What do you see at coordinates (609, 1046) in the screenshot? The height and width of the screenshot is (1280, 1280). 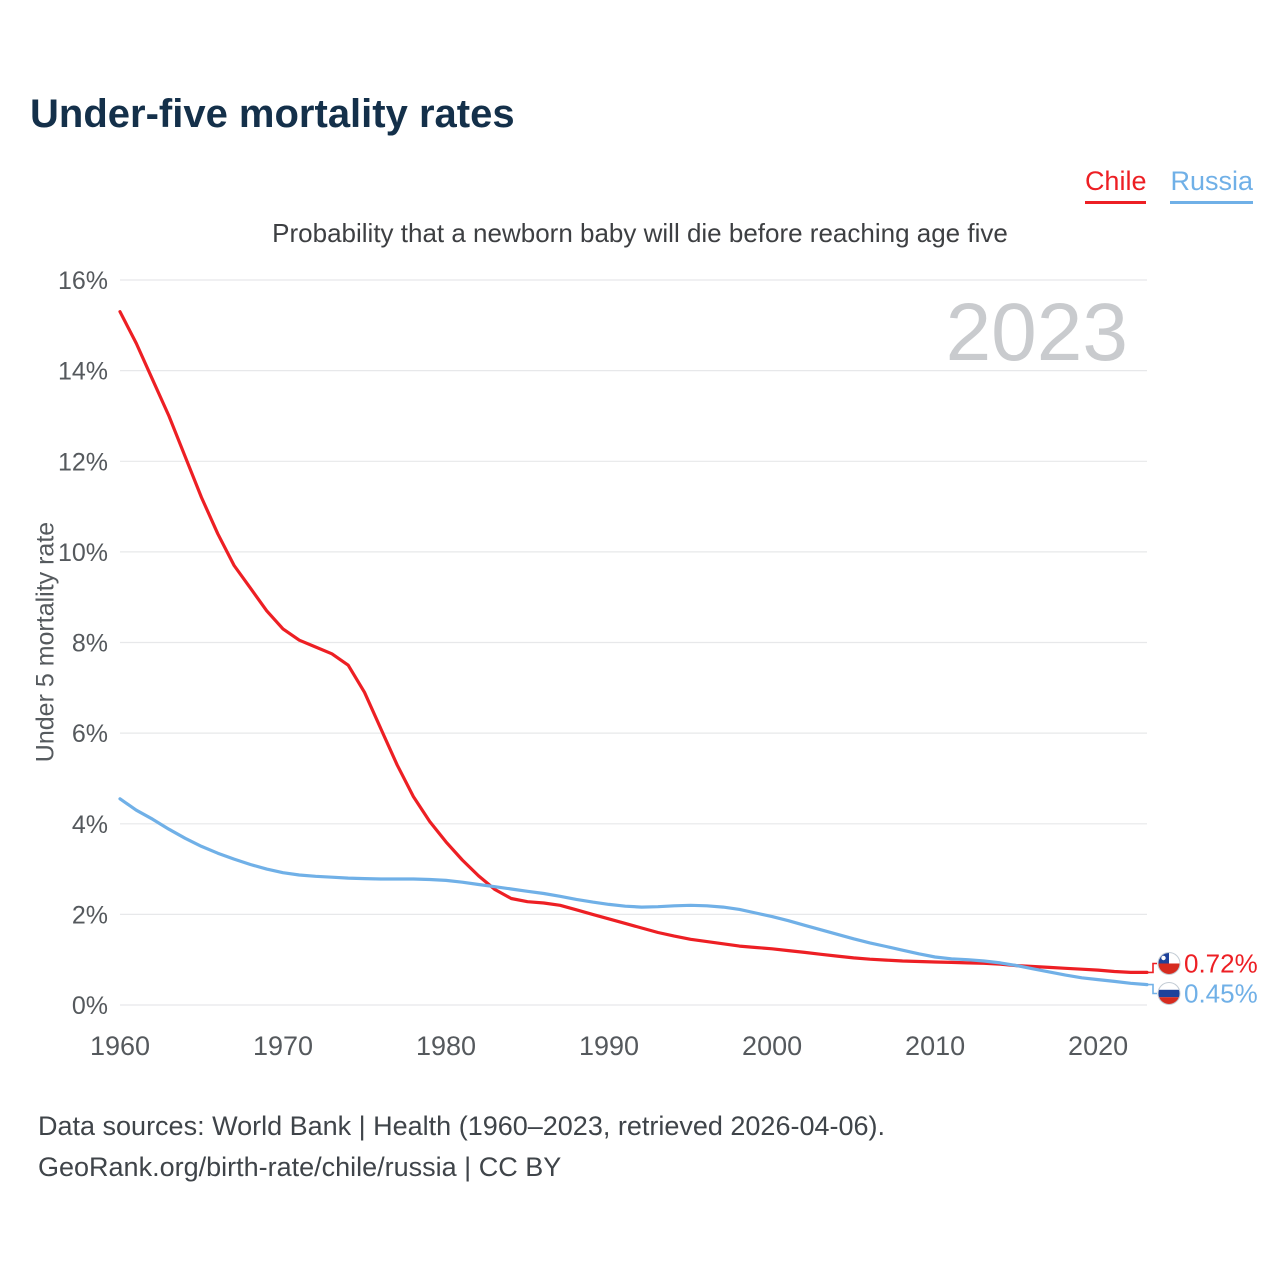 I see `x-tick-label: 1990` at bounding box center [609, 1046].